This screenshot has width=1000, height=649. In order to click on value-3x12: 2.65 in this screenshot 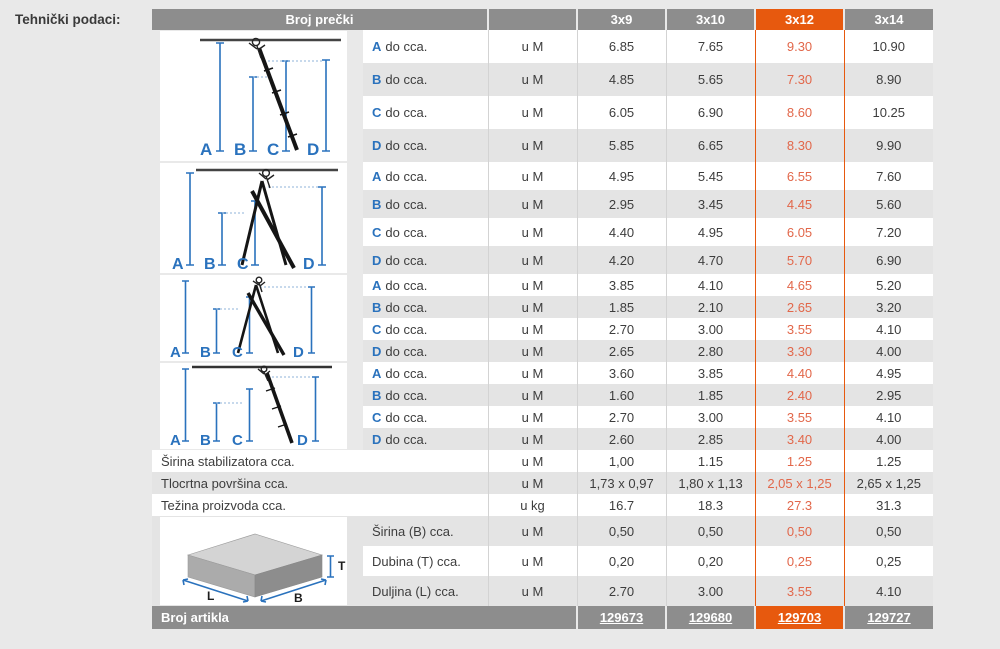, I will do `click(799, 307)`.